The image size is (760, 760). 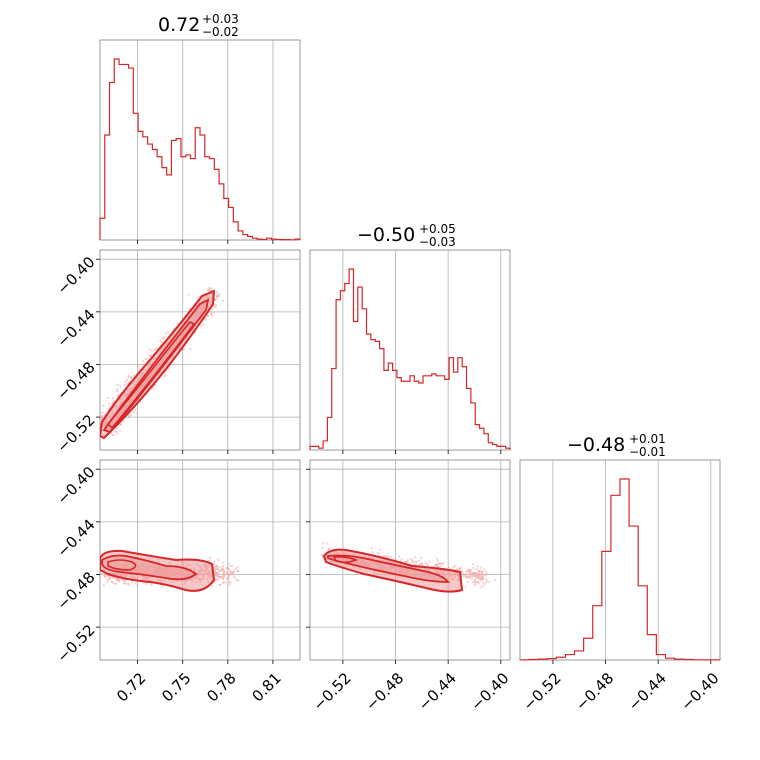 I want to click on contour-inner, so click(x=345, y=560).